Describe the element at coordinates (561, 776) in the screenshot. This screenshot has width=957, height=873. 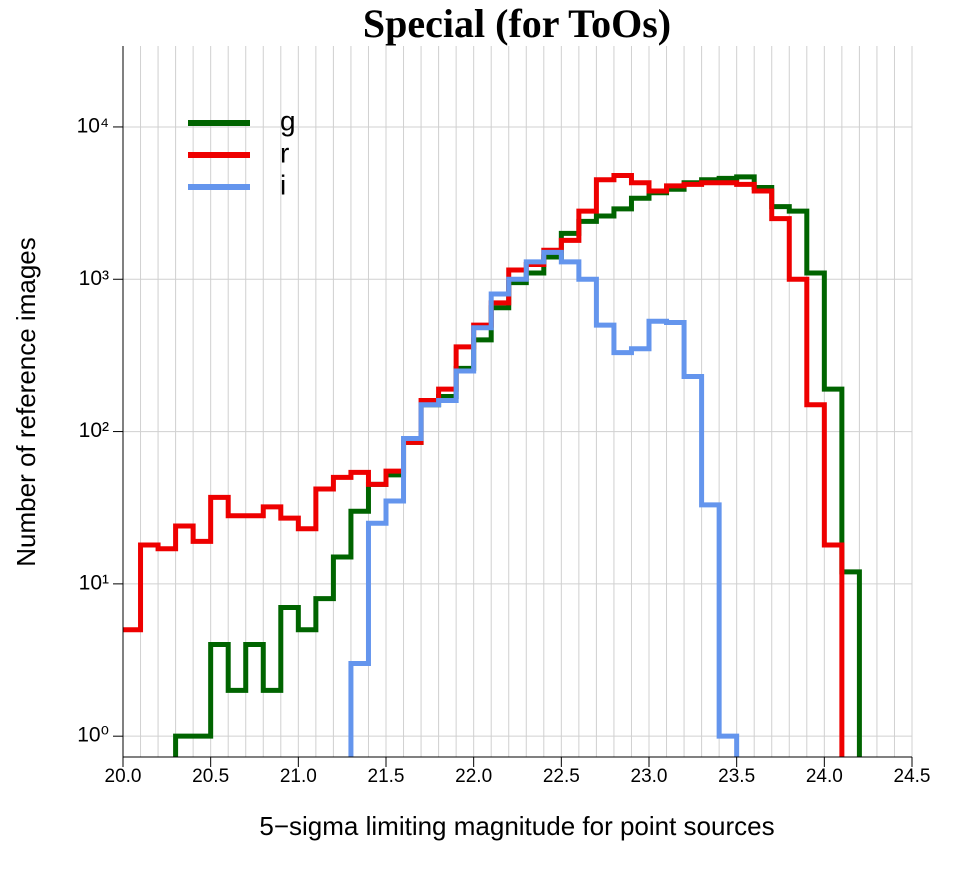
I see `x-tick-label: 22.5` at that location.